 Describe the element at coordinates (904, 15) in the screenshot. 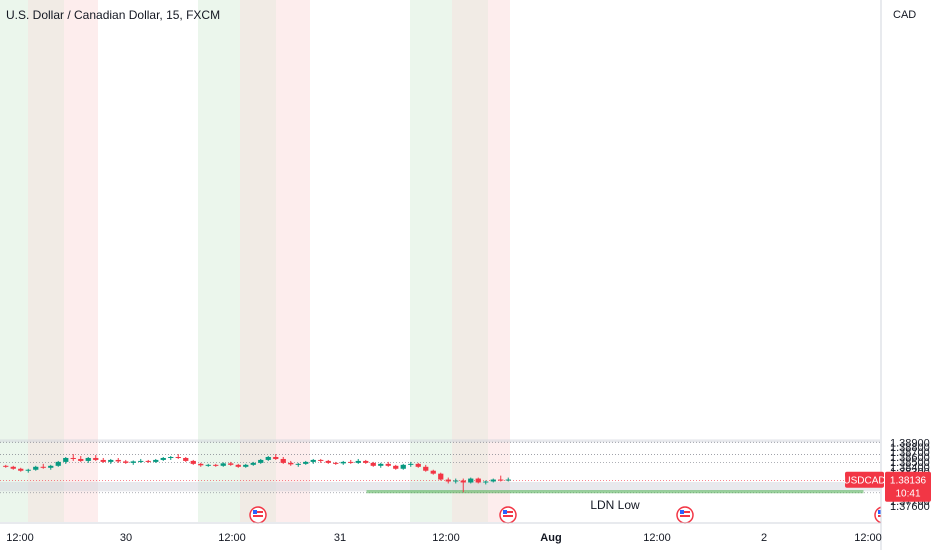

I see `currency-label: CAD` at that location.